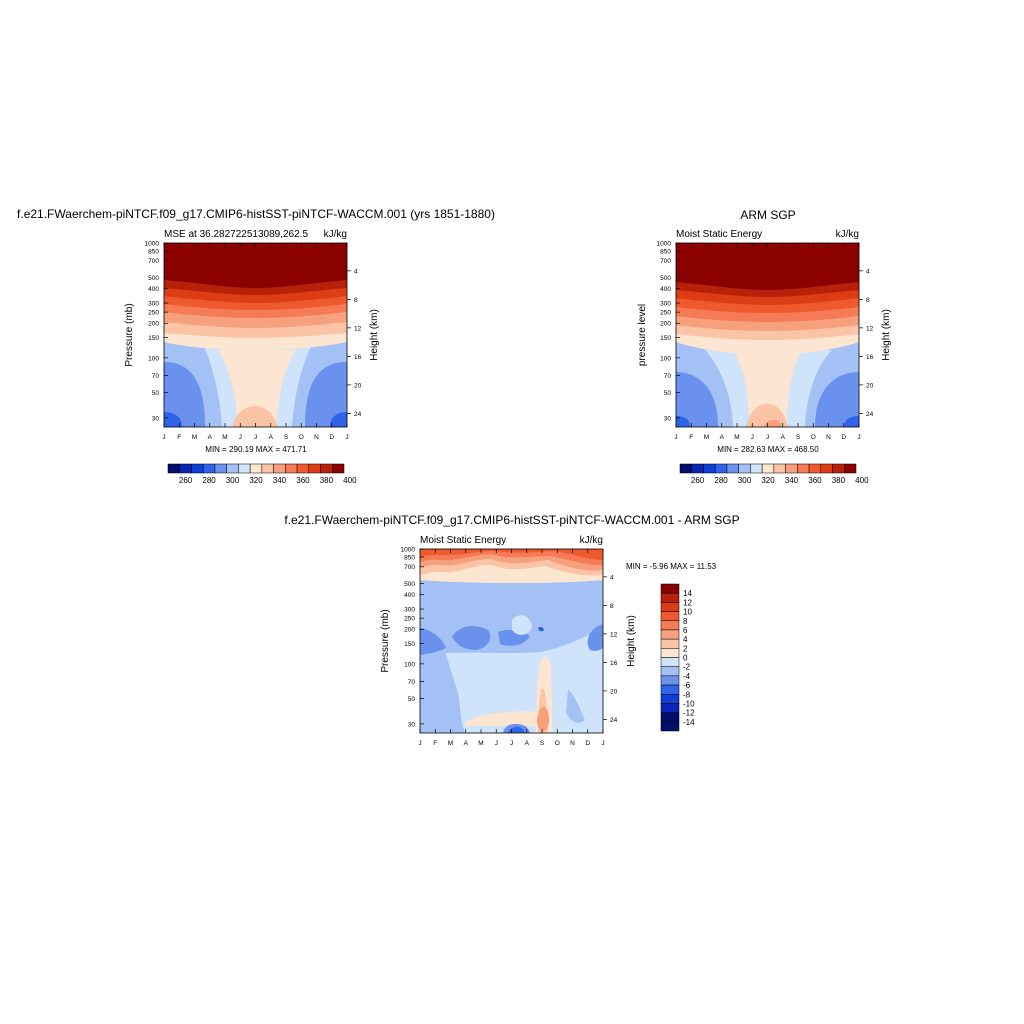 This screenshot has height=1024, width=1024. What do you see at coordinates (839, 480) in the screenshot?
I see `colorbar-obs-label-380: 380` at bounding box center [839, 480].